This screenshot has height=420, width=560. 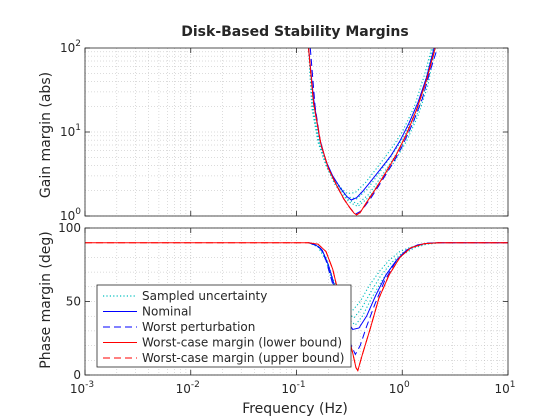 What do you see at coordinates (46, 299) in the screenshot?
I see `phase-y-axis-label: Phase margin (deg)` at bounding box center [46, 299].